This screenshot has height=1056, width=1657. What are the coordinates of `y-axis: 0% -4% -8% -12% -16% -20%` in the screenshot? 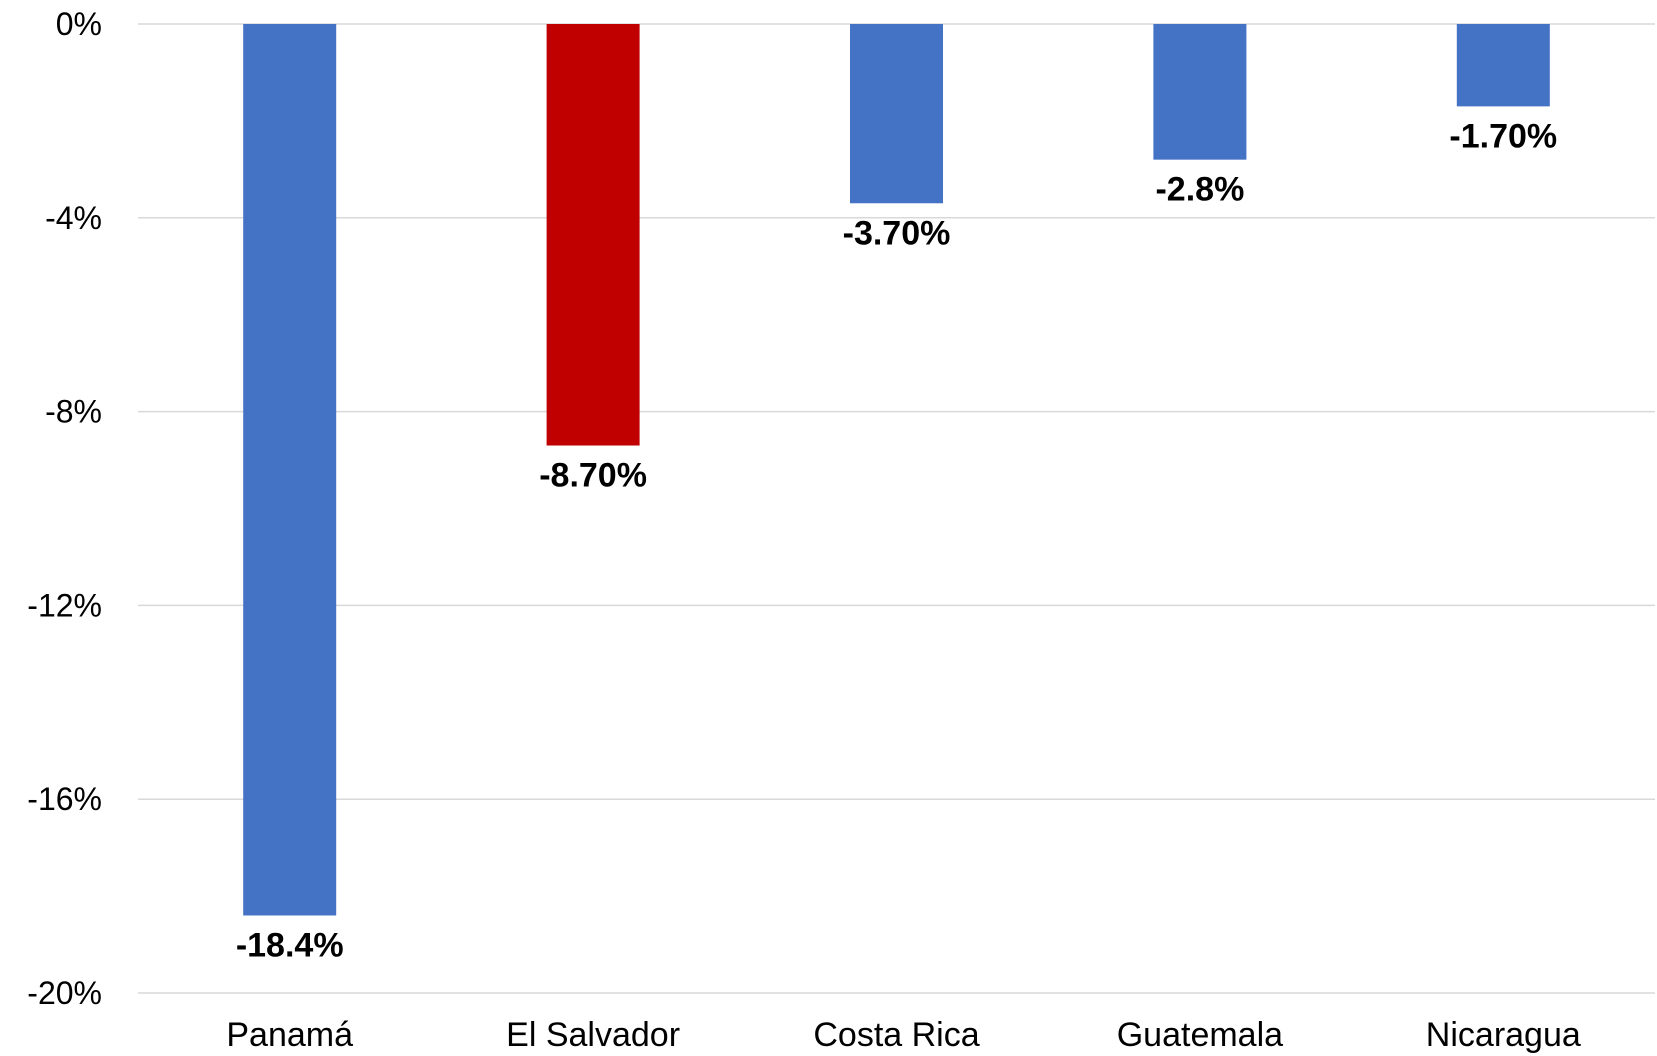 It's located at (64, 508).